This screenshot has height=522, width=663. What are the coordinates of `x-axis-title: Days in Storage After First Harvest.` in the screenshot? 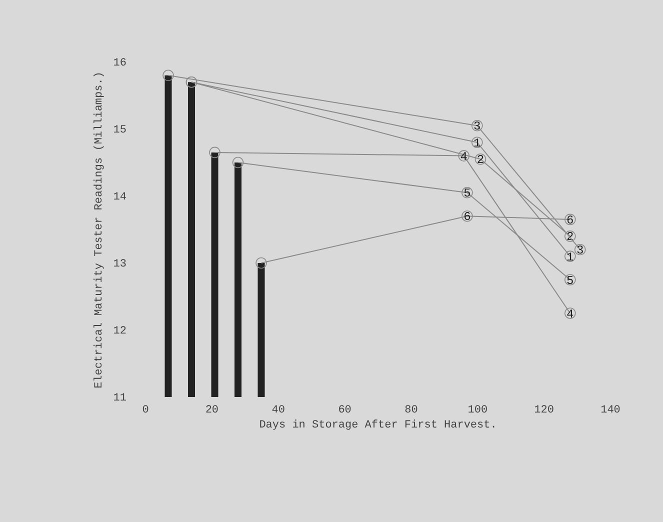 It's located at (378, 426).